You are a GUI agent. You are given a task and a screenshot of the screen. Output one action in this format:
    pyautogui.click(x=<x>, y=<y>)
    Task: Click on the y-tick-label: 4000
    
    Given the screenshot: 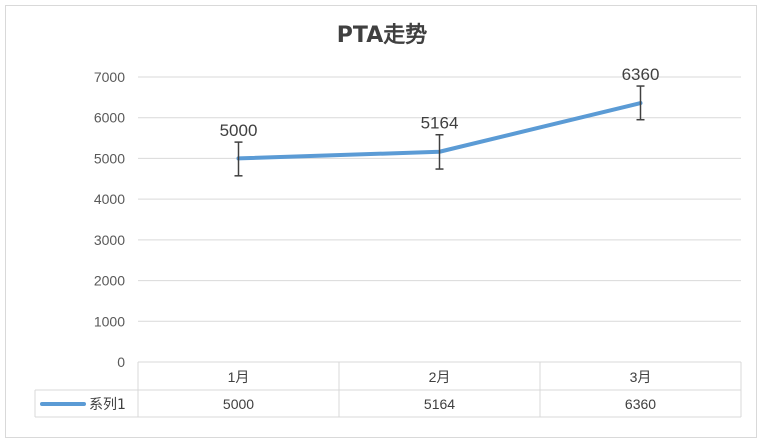 What is the action you would take?
    pyautogui.click(x=109, y=199)
    